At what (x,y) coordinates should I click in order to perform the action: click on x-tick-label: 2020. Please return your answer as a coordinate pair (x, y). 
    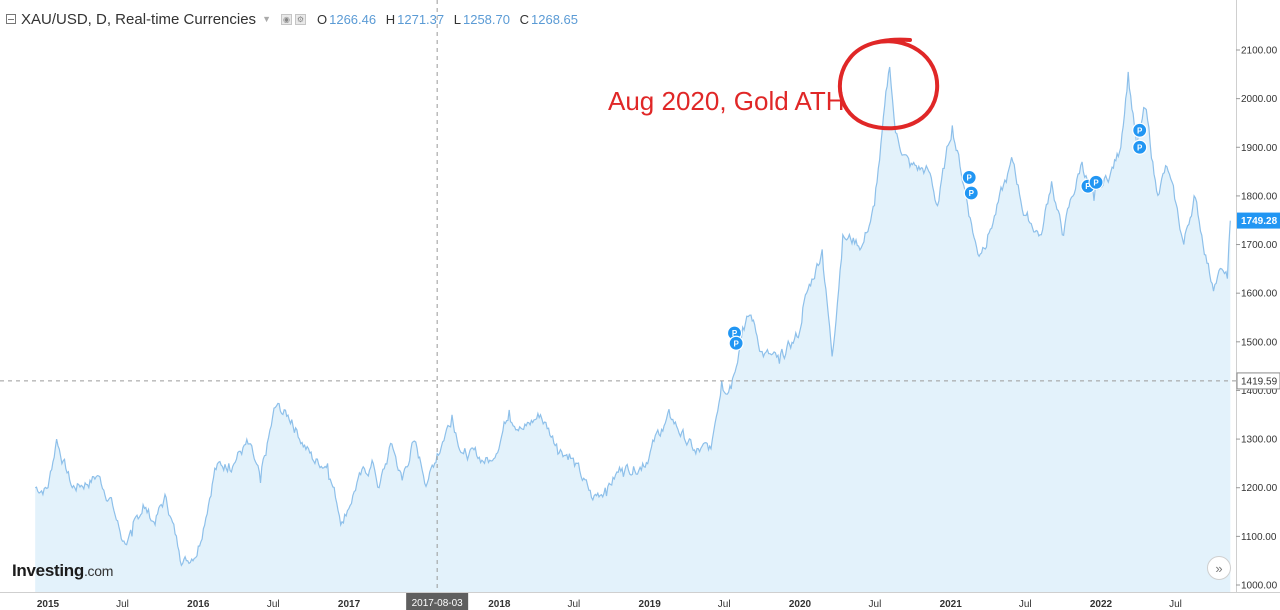
    Looking at the image, I should click on (800, 604).